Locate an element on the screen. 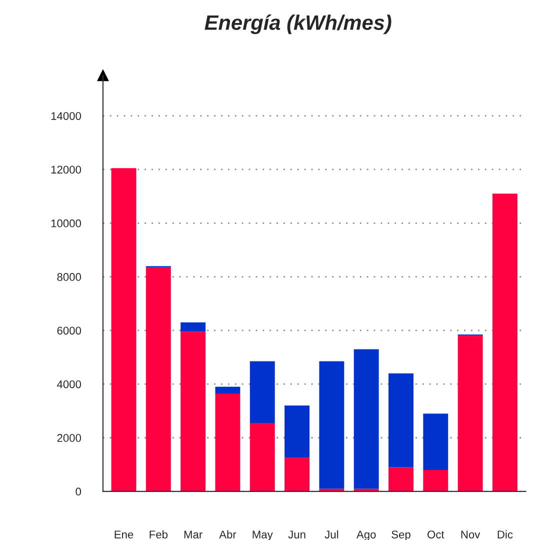 The image size is (542, 540). x-tick-label: Feb is located at coordinates (159, 534).